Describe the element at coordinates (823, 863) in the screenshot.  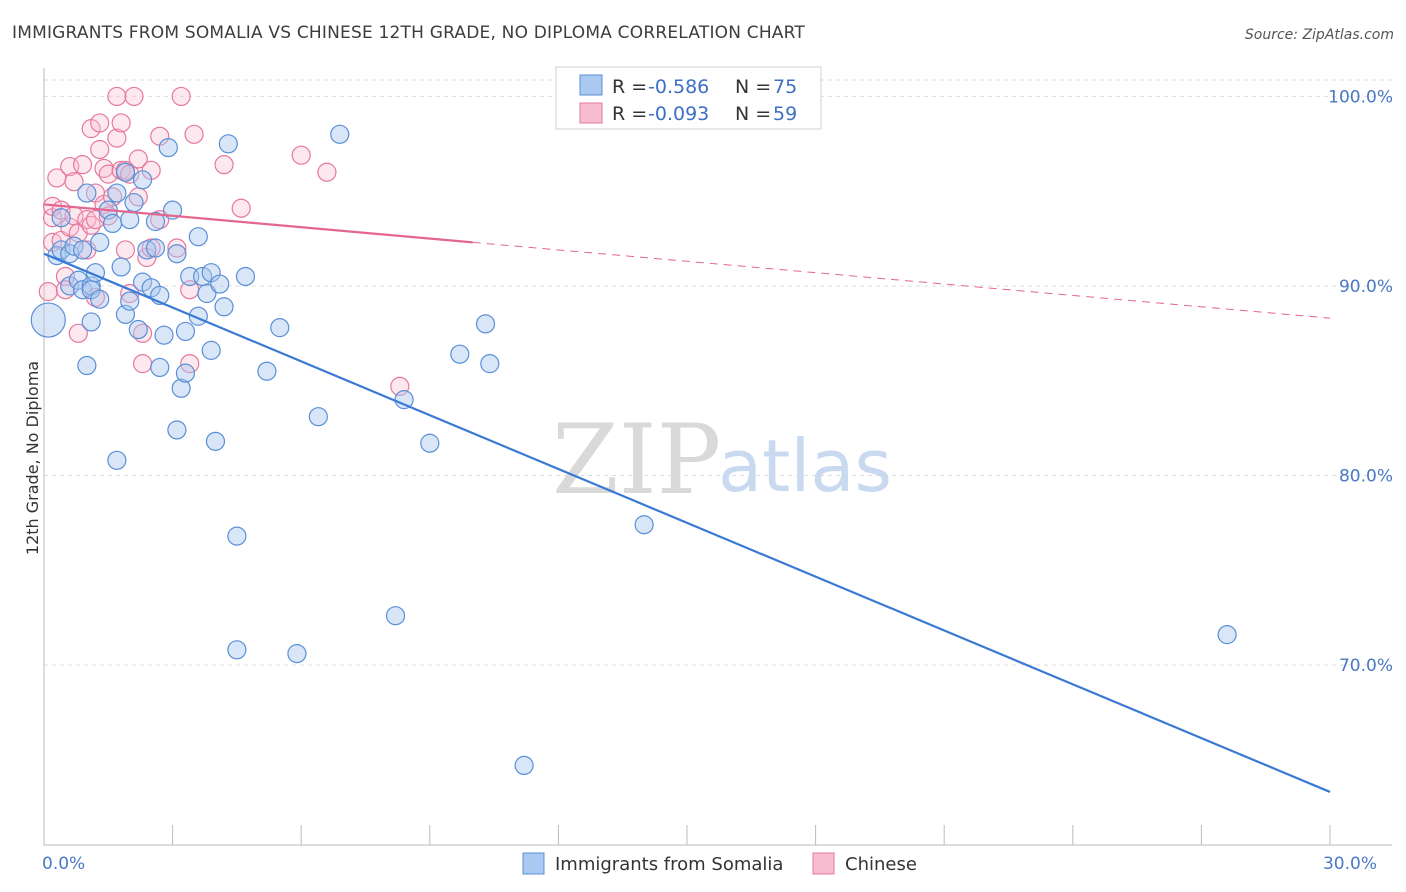
I see `series-legend-swatch-chinese` at that location.